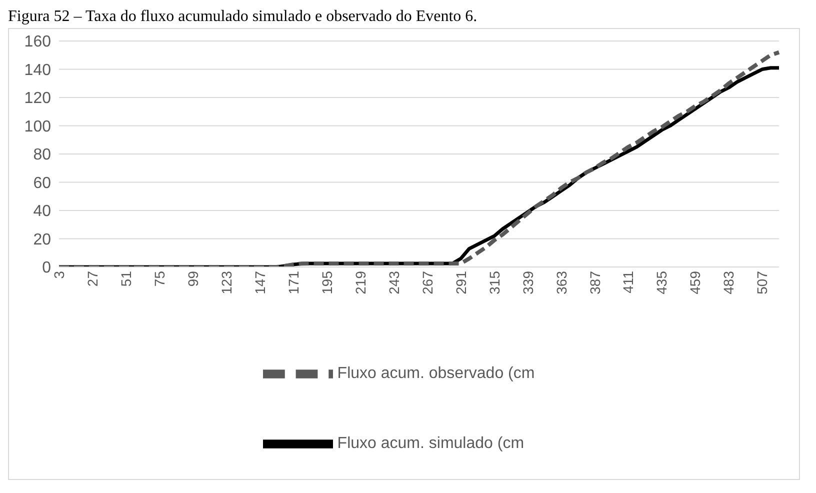 This screenshot has height=493, width=816. What do you see at coordinates (47, 268) in the screenshot?
I see `y-tick-label: 0` at bounding box center [47, 268].